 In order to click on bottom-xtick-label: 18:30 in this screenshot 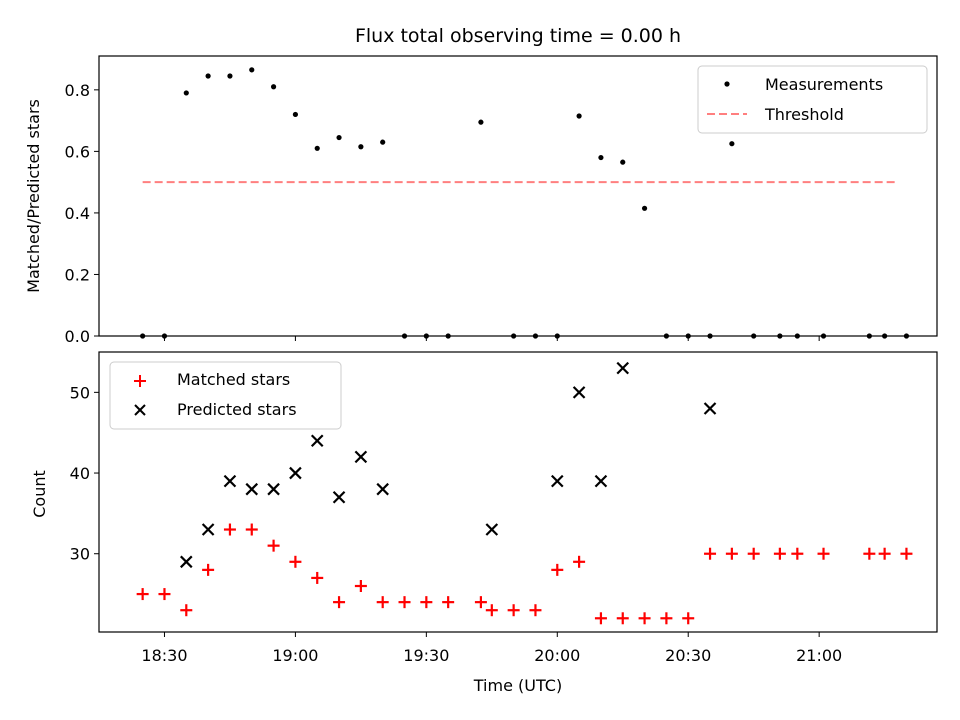, I will do `click(164, 655)`.